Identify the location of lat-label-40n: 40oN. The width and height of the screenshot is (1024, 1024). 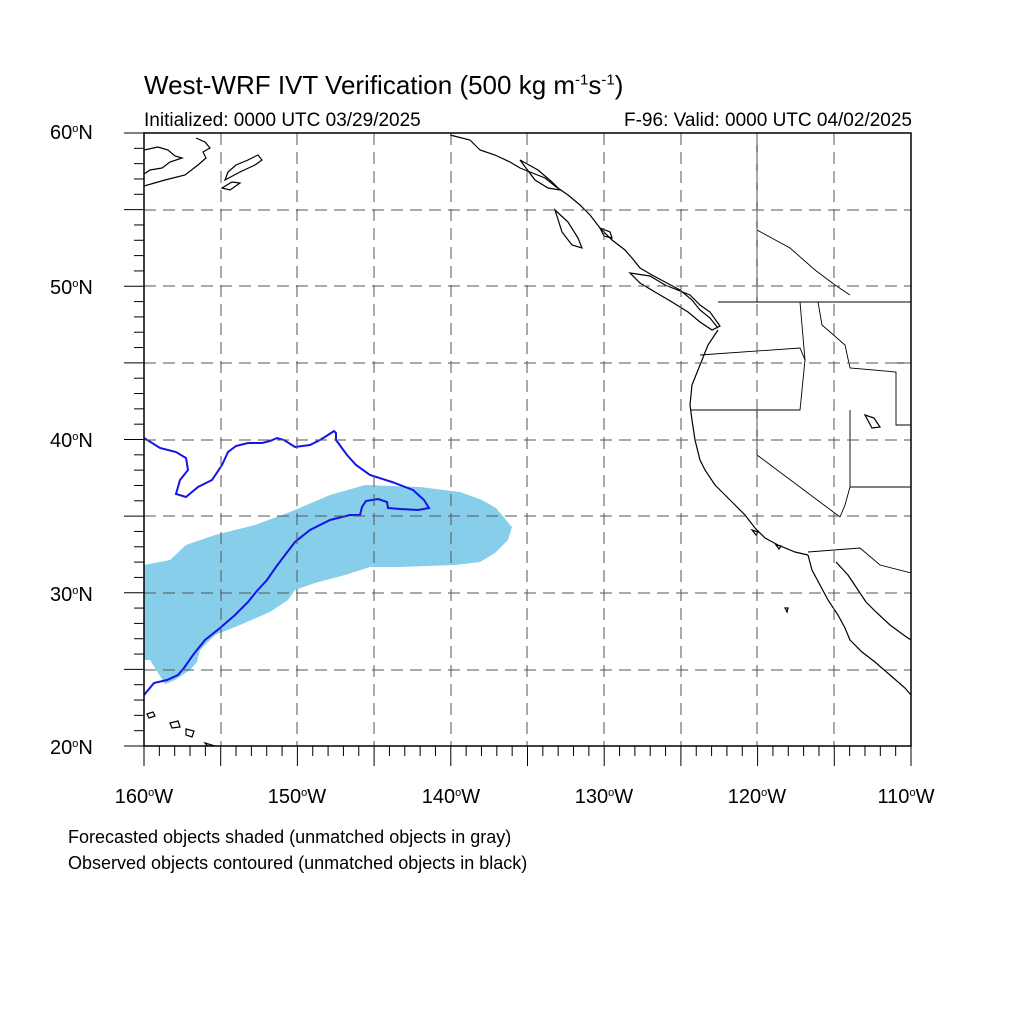
(71, 441).